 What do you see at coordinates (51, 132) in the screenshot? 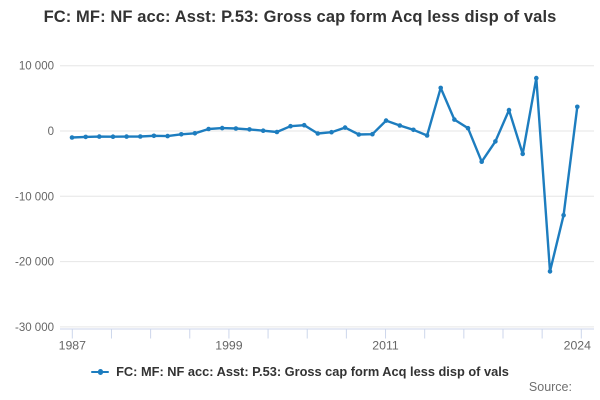
I see `y-axis-tick-label: 0` at bounding box center [51, 132].